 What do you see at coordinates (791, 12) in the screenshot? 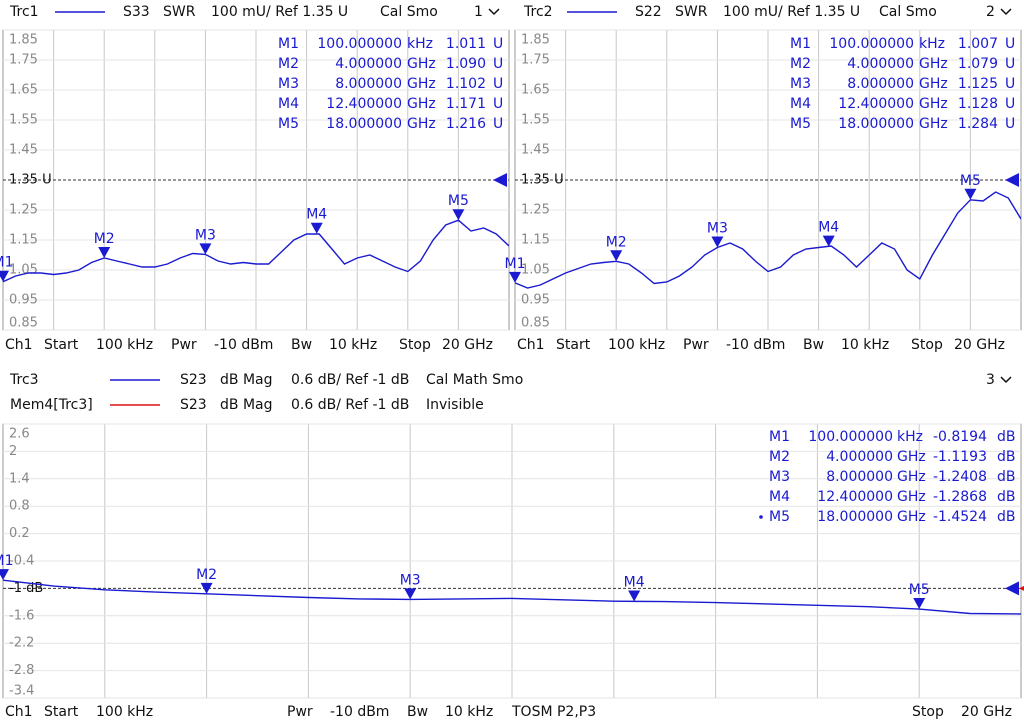
I see `header-text: 100 mU/ Ref 1.35 U` at bounding box center [791, 12].